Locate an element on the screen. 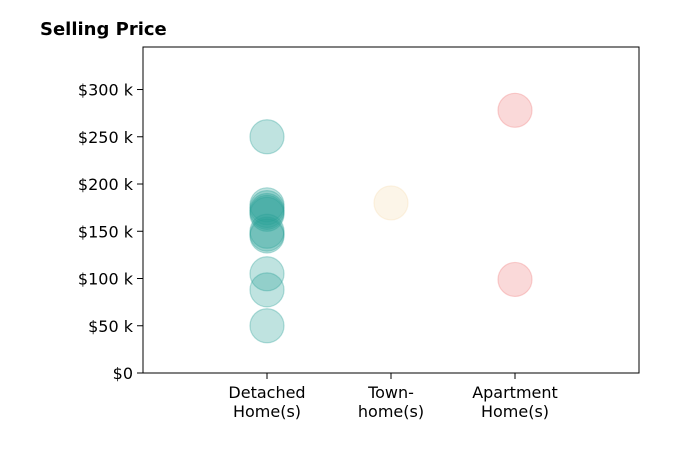  y-tick-label: $0 is located at coordinates (123, 373).